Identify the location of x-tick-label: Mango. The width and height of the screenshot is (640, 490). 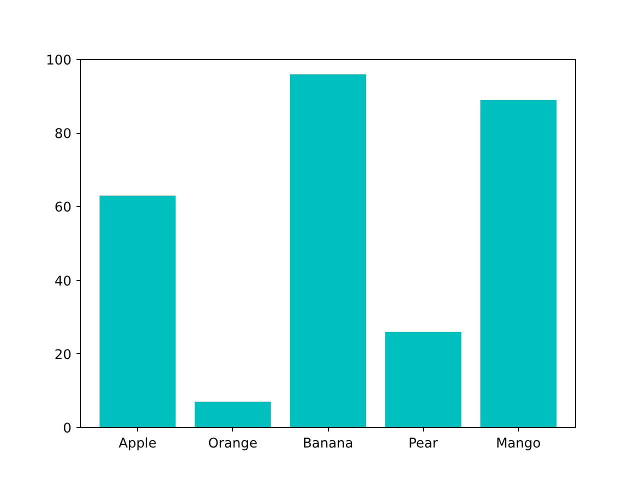
(518, 444).